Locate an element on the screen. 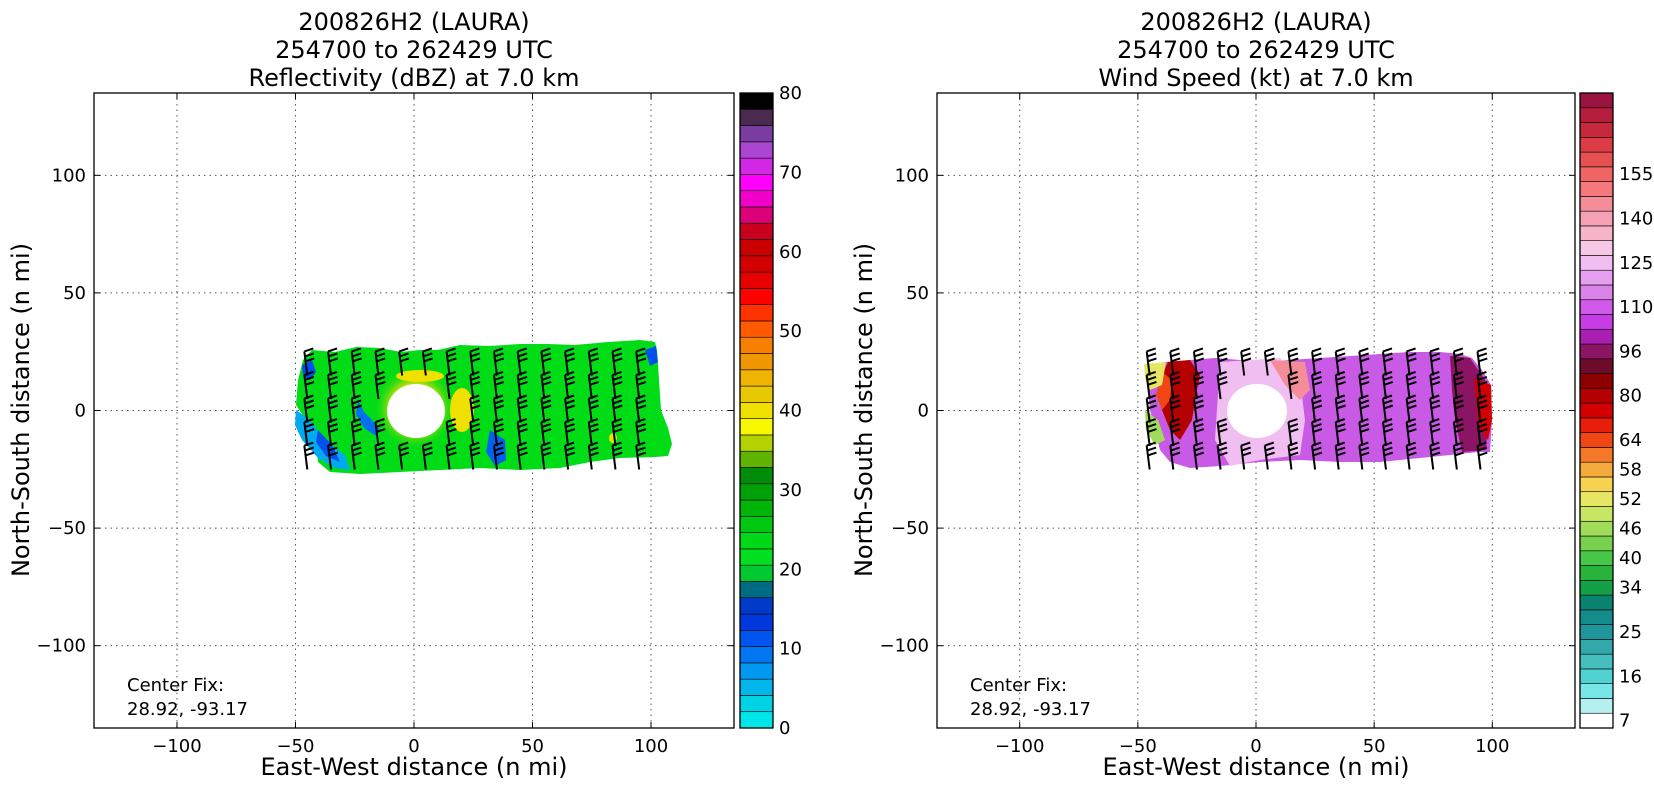  panel2-center-fix-label: Center Fix: is located at coordinates (1018, 685).